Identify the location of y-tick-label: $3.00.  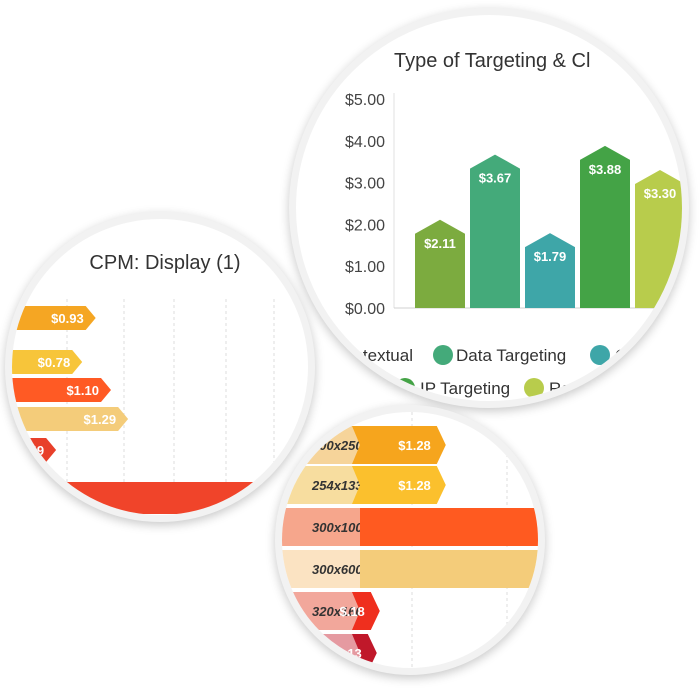
(365, 184).